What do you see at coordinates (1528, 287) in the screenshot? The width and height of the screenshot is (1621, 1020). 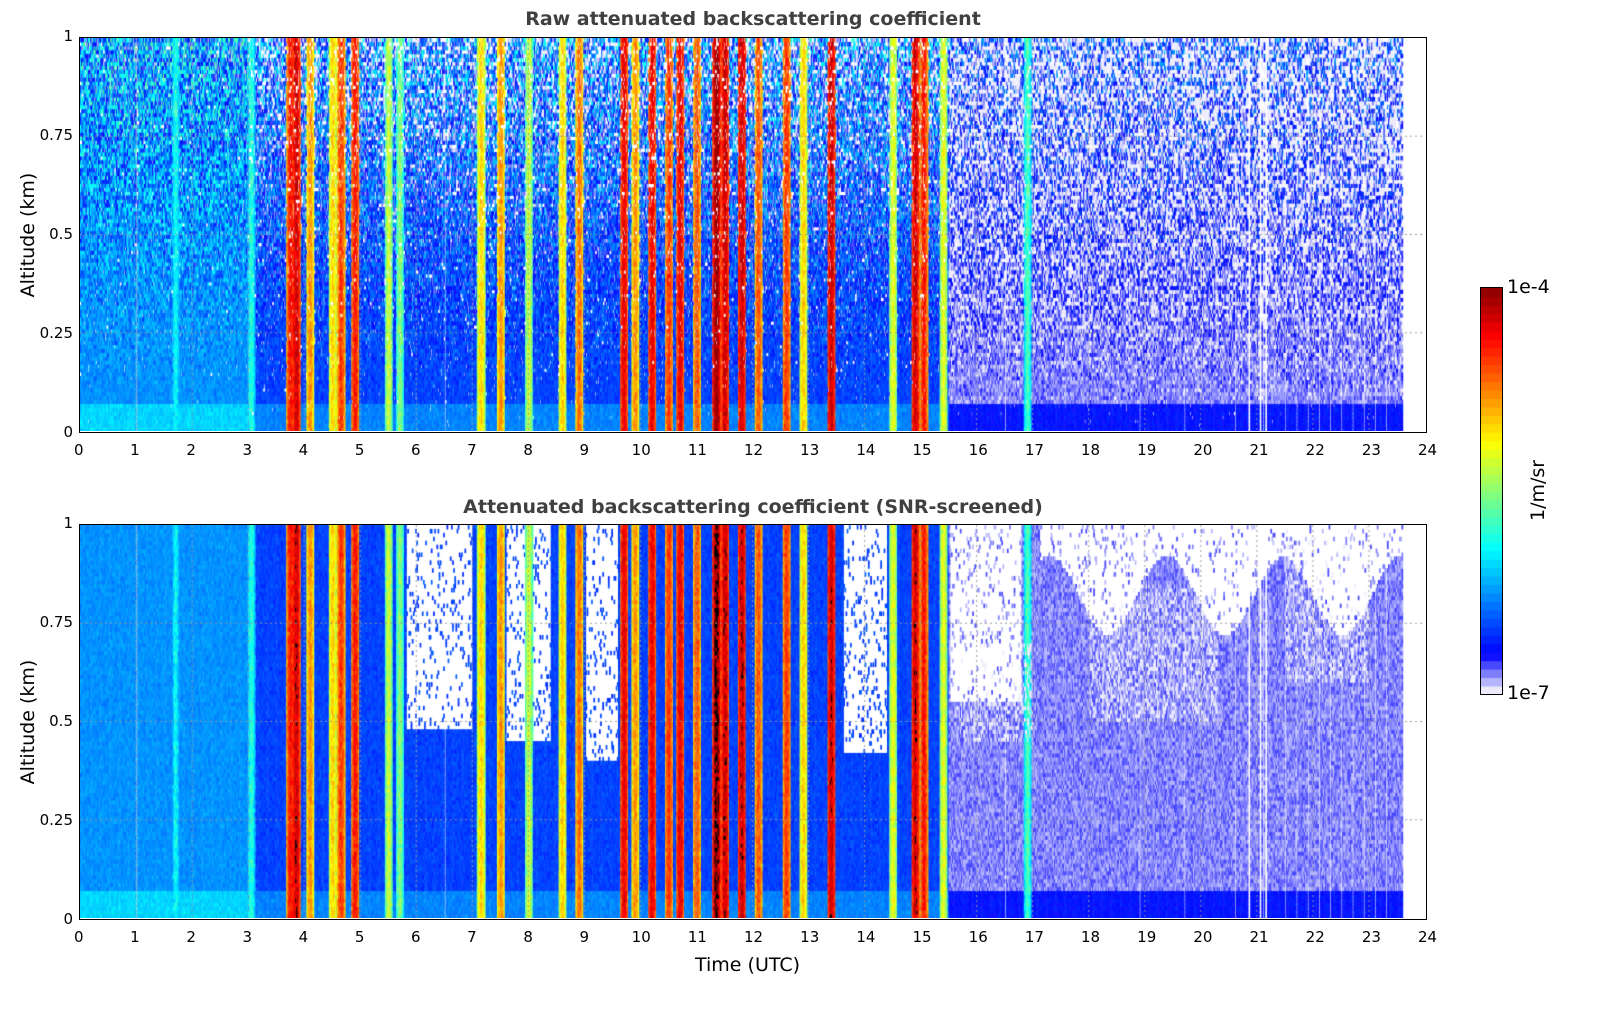 I see `colorbar-max-label: 1e-4` at bounding box center [1528, 287].